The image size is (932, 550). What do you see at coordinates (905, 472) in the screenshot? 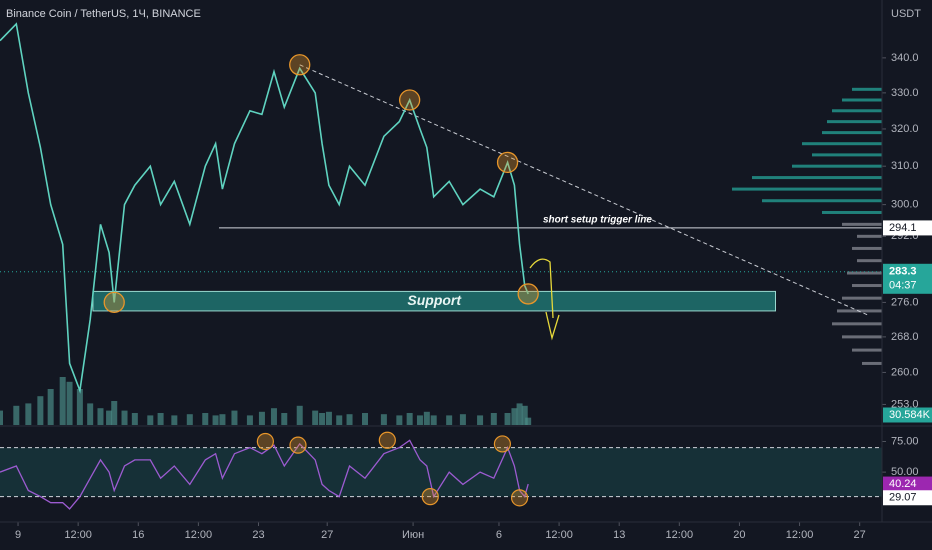
I see `rsi-tick-label: 50.00` at bounding box center [905, 472].